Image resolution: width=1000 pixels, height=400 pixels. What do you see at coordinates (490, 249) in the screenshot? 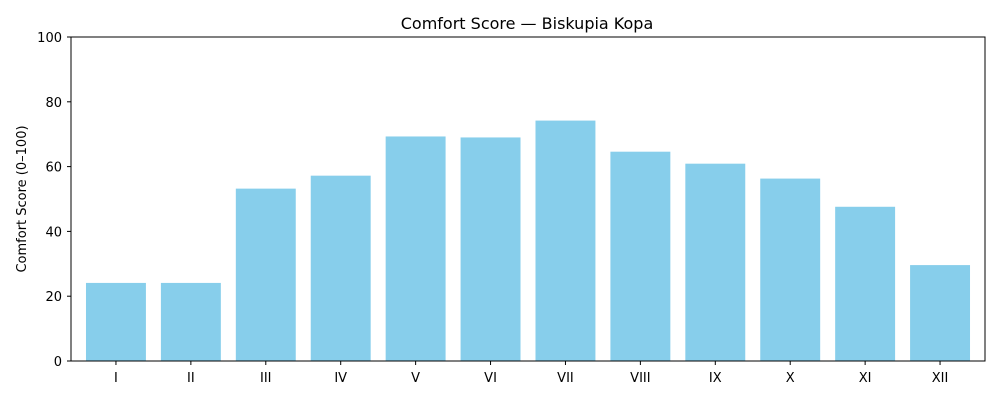
I see `bar-VI` at bounding box center [490, 249].